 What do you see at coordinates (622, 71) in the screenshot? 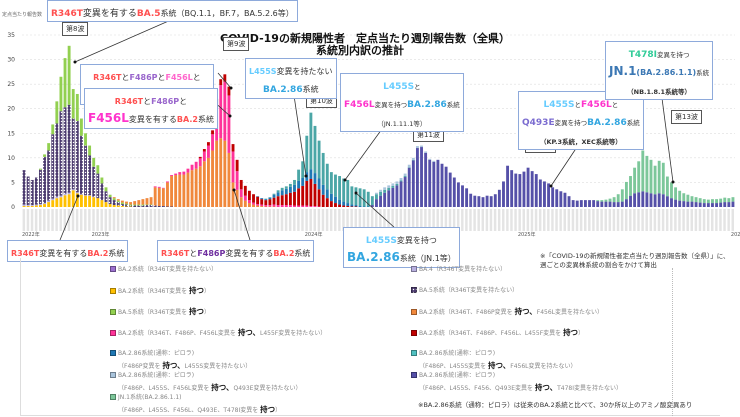
I see `annotation-text: JN.1` at bounding box center [622, 71].